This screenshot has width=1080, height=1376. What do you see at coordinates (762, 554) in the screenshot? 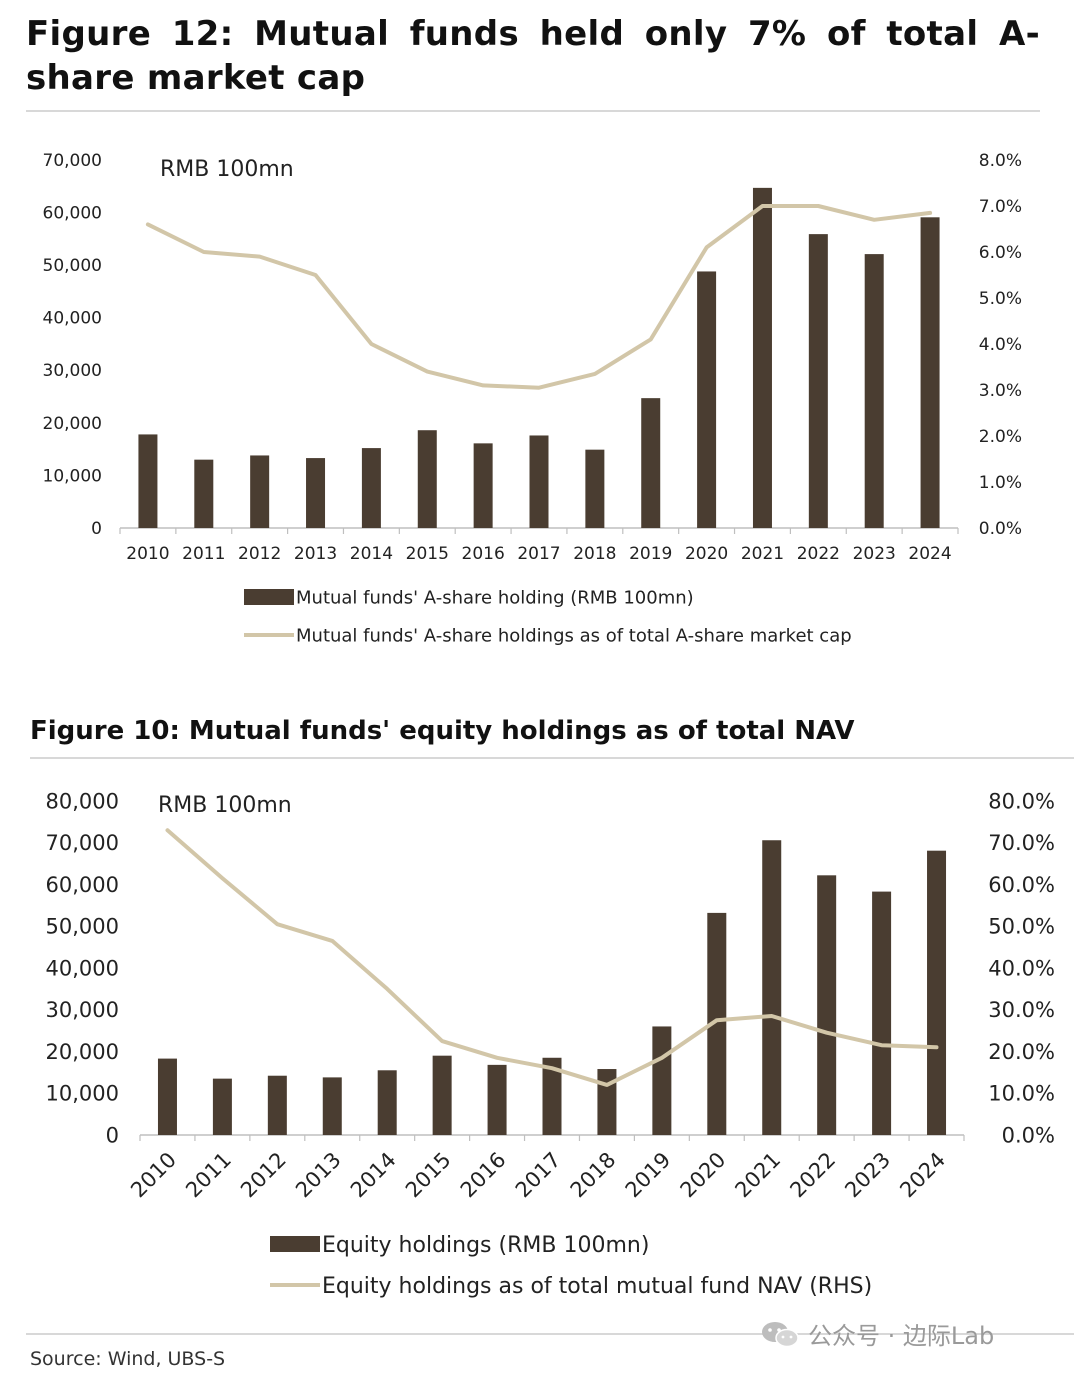
I see `x-tick-label: 2021` at bounding box center [762, 554].